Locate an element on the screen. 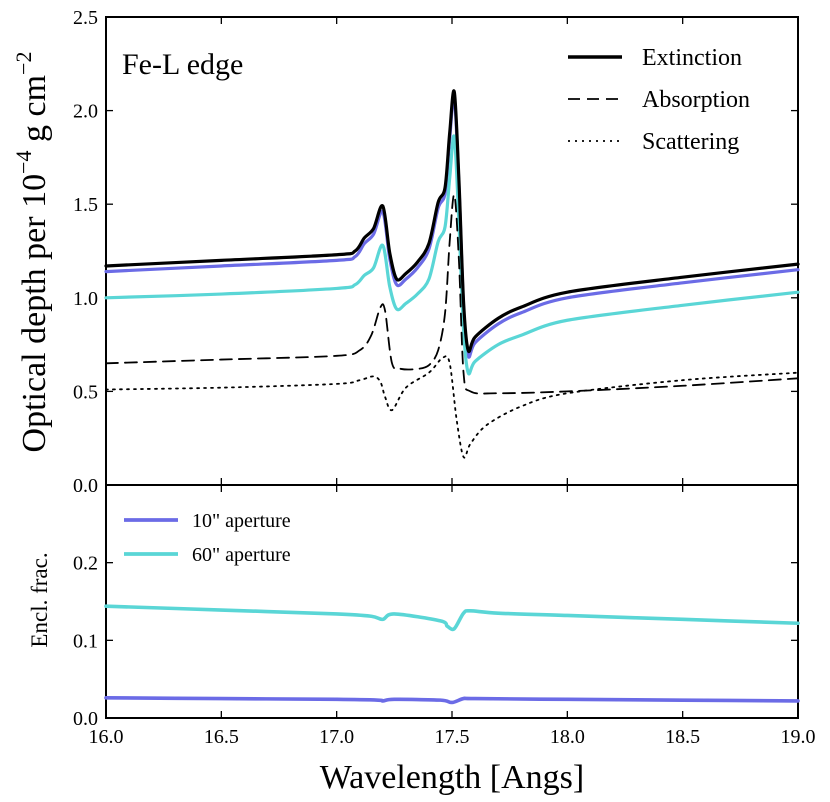  series-line-60-aperture is located at coordinates (452, 618).